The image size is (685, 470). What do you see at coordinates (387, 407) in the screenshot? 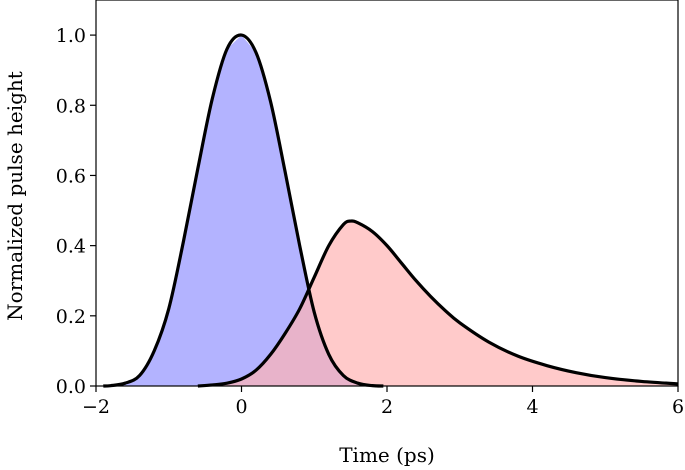
I see `x-tick-label: 2` at bounding box center [387, 407].